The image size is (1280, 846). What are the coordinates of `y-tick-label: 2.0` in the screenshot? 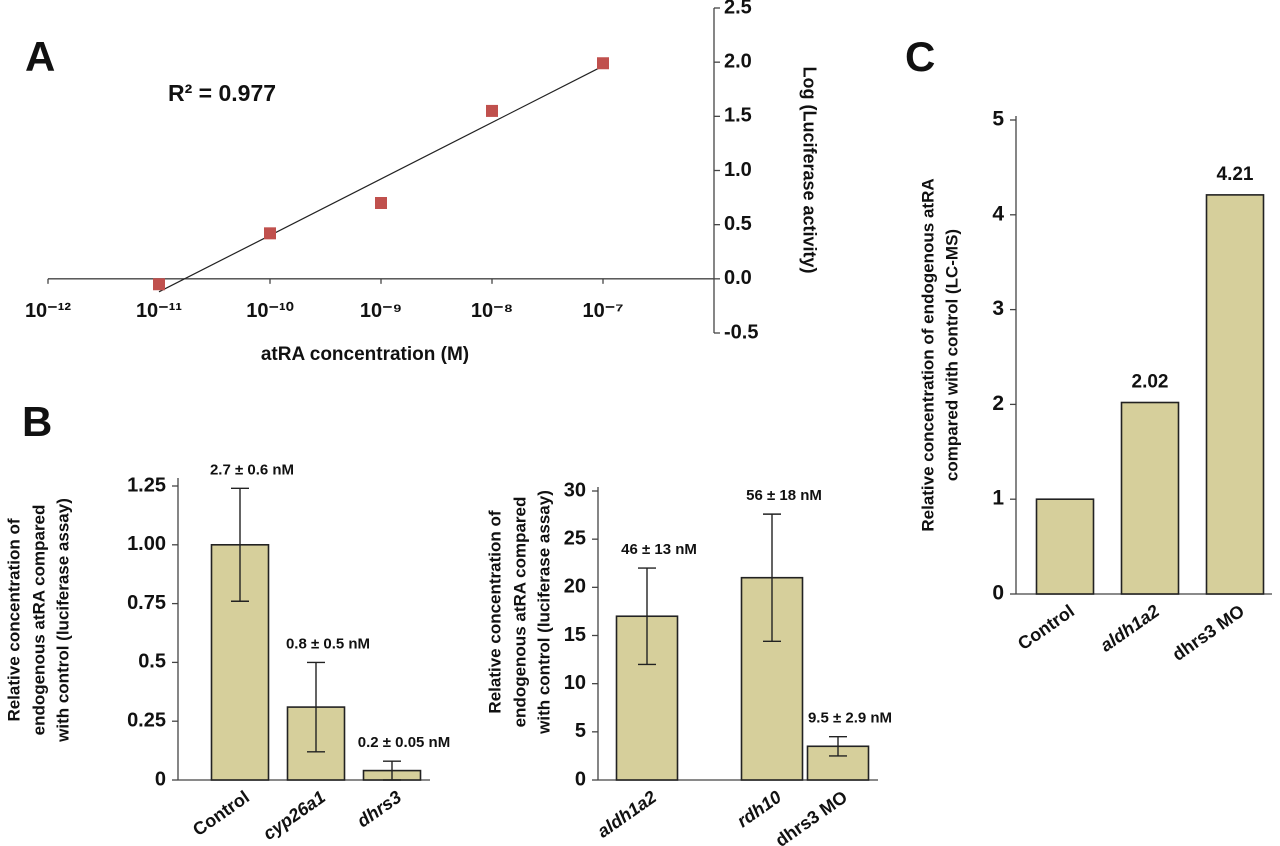 It's located at (738, 61).